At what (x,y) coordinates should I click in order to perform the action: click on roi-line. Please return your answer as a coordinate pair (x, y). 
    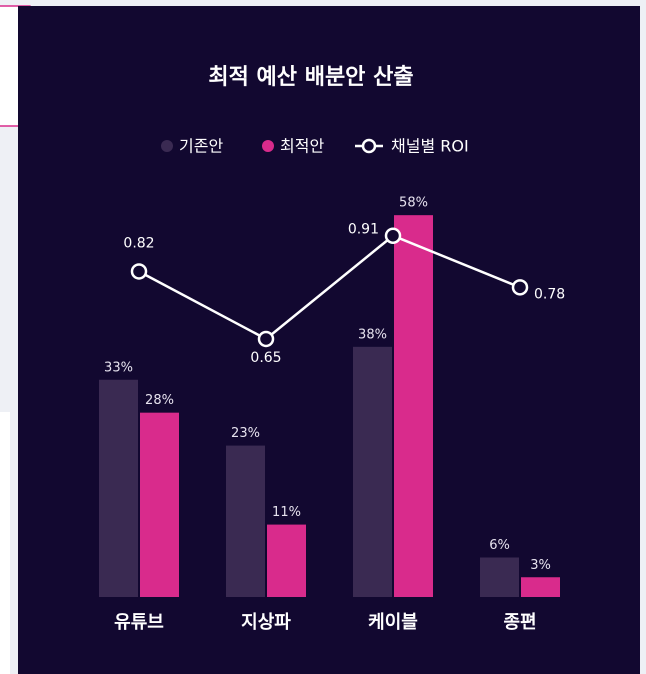
    Looking at the image, I should click on (329, 287).